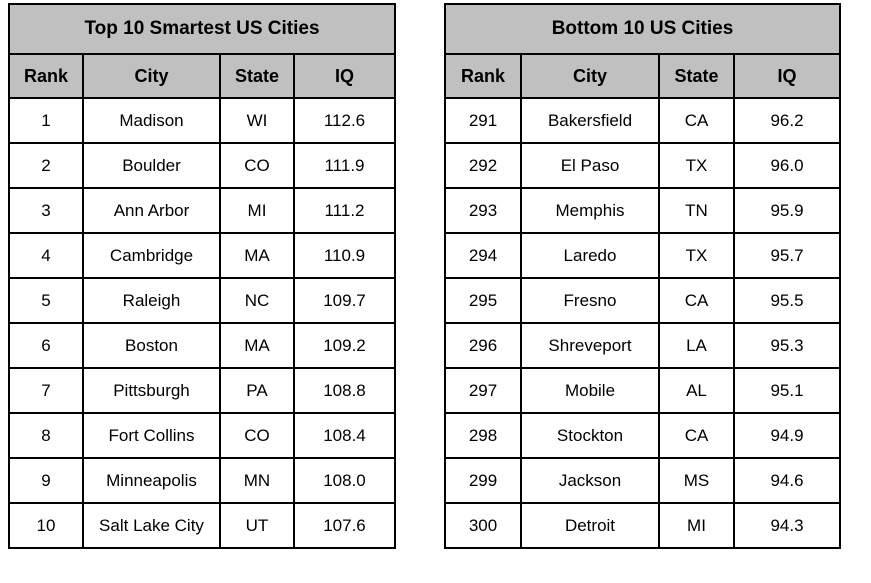 The width and height of the screenshot is (871, 583). I want to click on cell-rank: 8, so click(46, 435).